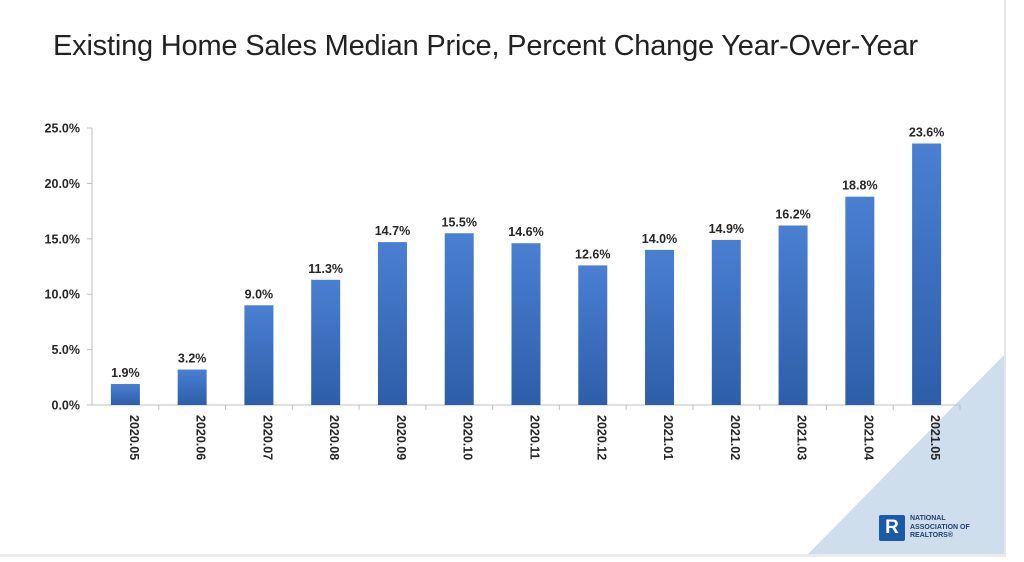  What do you see at coordinates (535, 437) in the screenshot?
I see `category-label: 2020.11` at bounding box center [535, 437].